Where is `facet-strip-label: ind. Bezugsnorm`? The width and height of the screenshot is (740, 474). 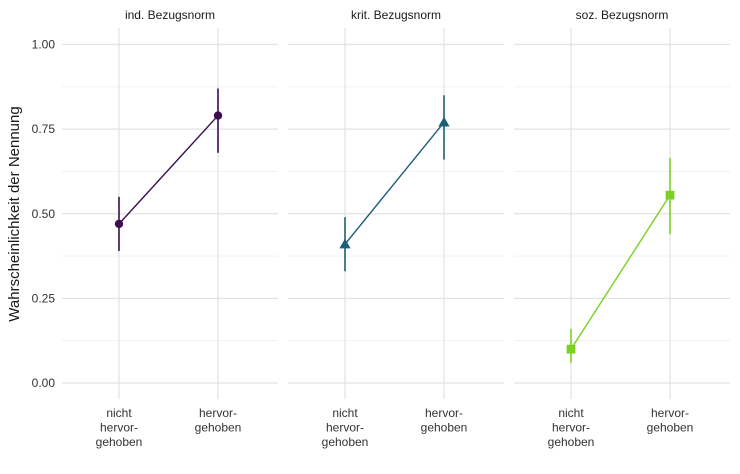
facet-strip-label: ind. Bezugsnorm is located at coordinates (170, 15).